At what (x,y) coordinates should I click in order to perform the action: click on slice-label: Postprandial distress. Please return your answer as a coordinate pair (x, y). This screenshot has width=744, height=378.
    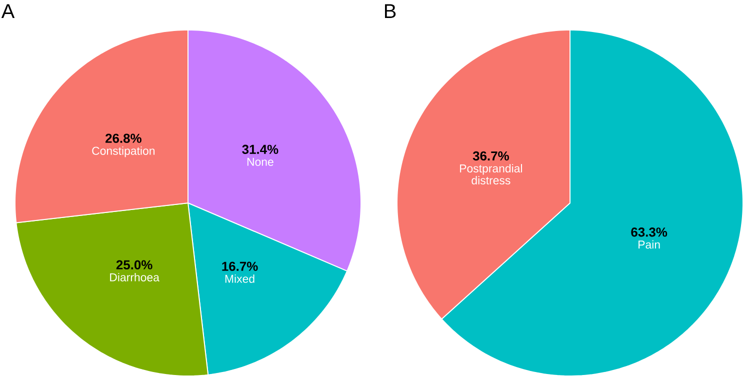
    Looking at the image, I should click on (491, 174).